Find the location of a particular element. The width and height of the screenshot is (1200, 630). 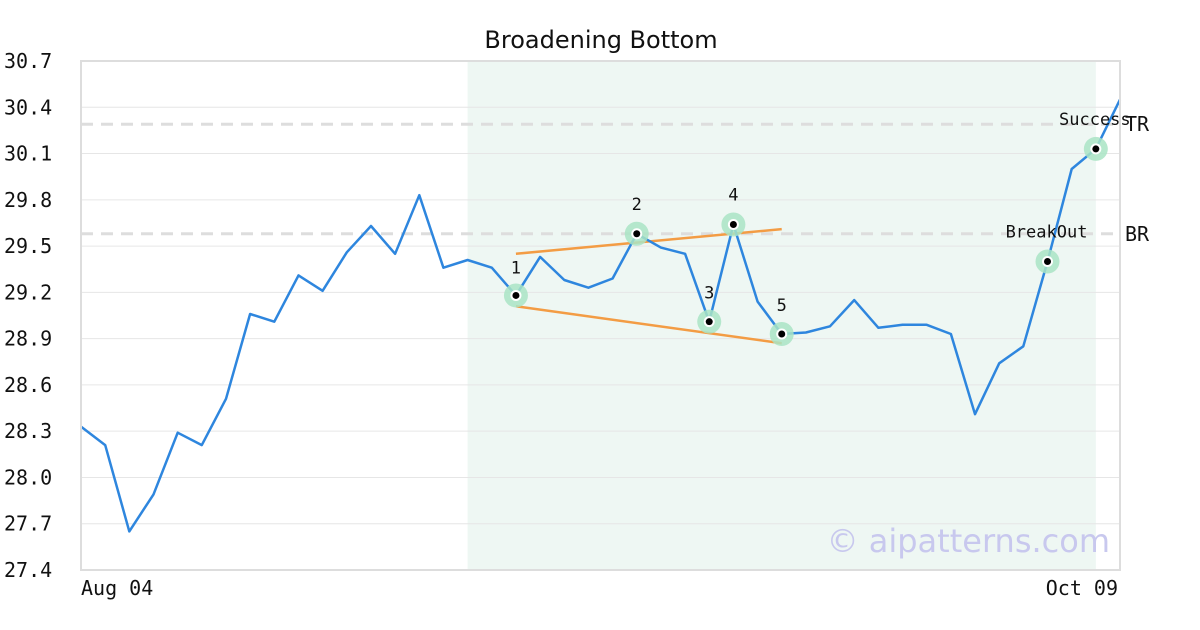

y-tick-label: 27.7 is located at coordinates (28, 524).